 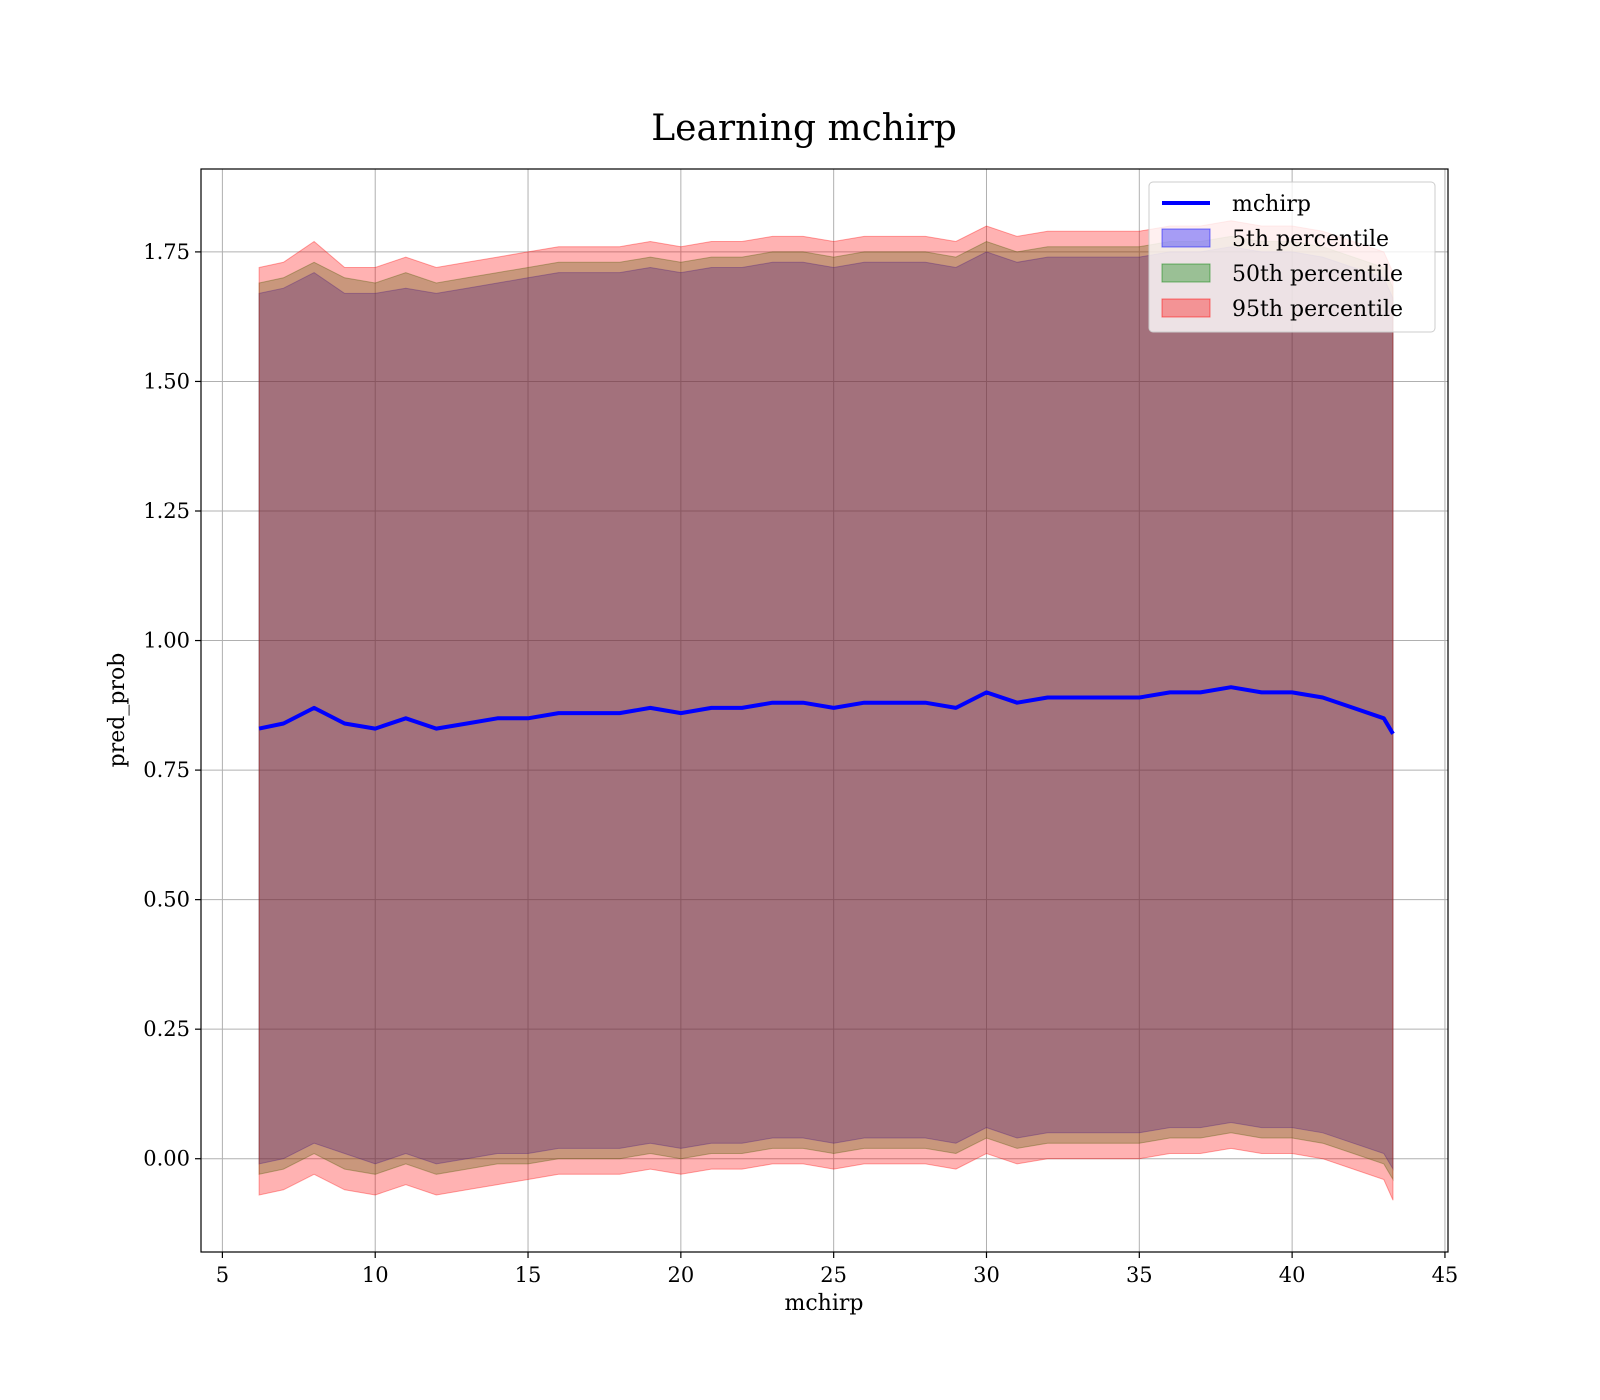 I want to click on line-layer, so click(x=826, y=710).